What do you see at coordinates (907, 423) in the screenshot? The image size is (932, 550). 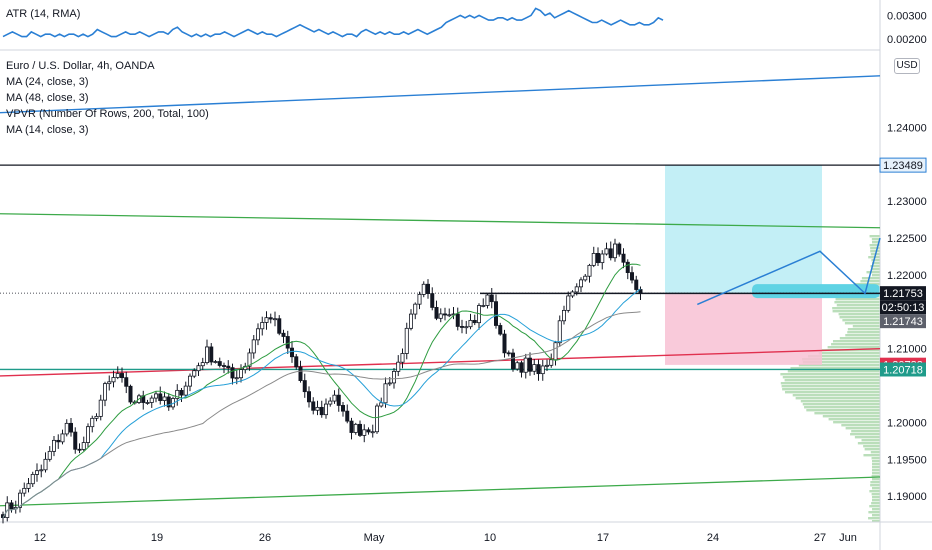 I see `price-tick: 1.20000` at bounding box center [907, 423].